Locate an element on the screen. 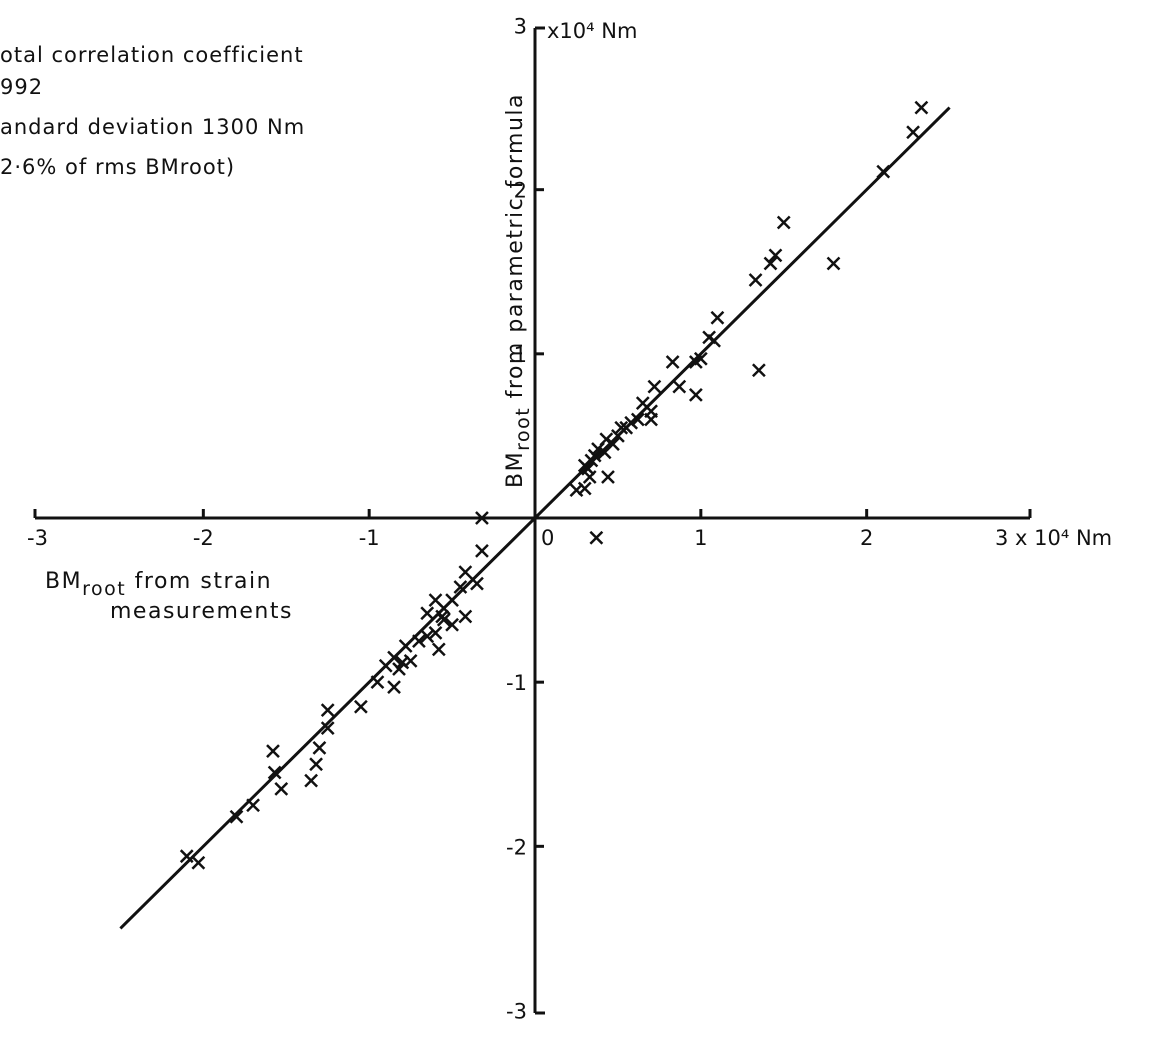 The width and height of the screenshot is (1164, 1037). y-axis-label: BMroot from parametric formula is located at coordinates (518, 290).